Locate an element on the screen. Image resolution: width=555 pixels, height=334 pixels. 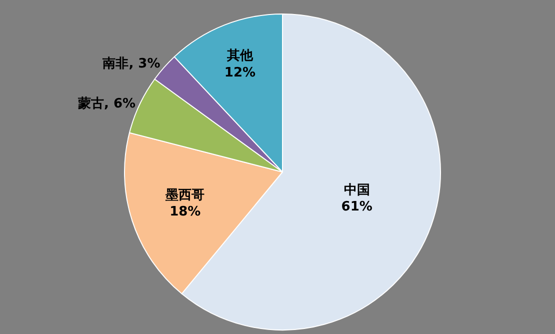
data-label: 12% is located at coordinates (240, 73).